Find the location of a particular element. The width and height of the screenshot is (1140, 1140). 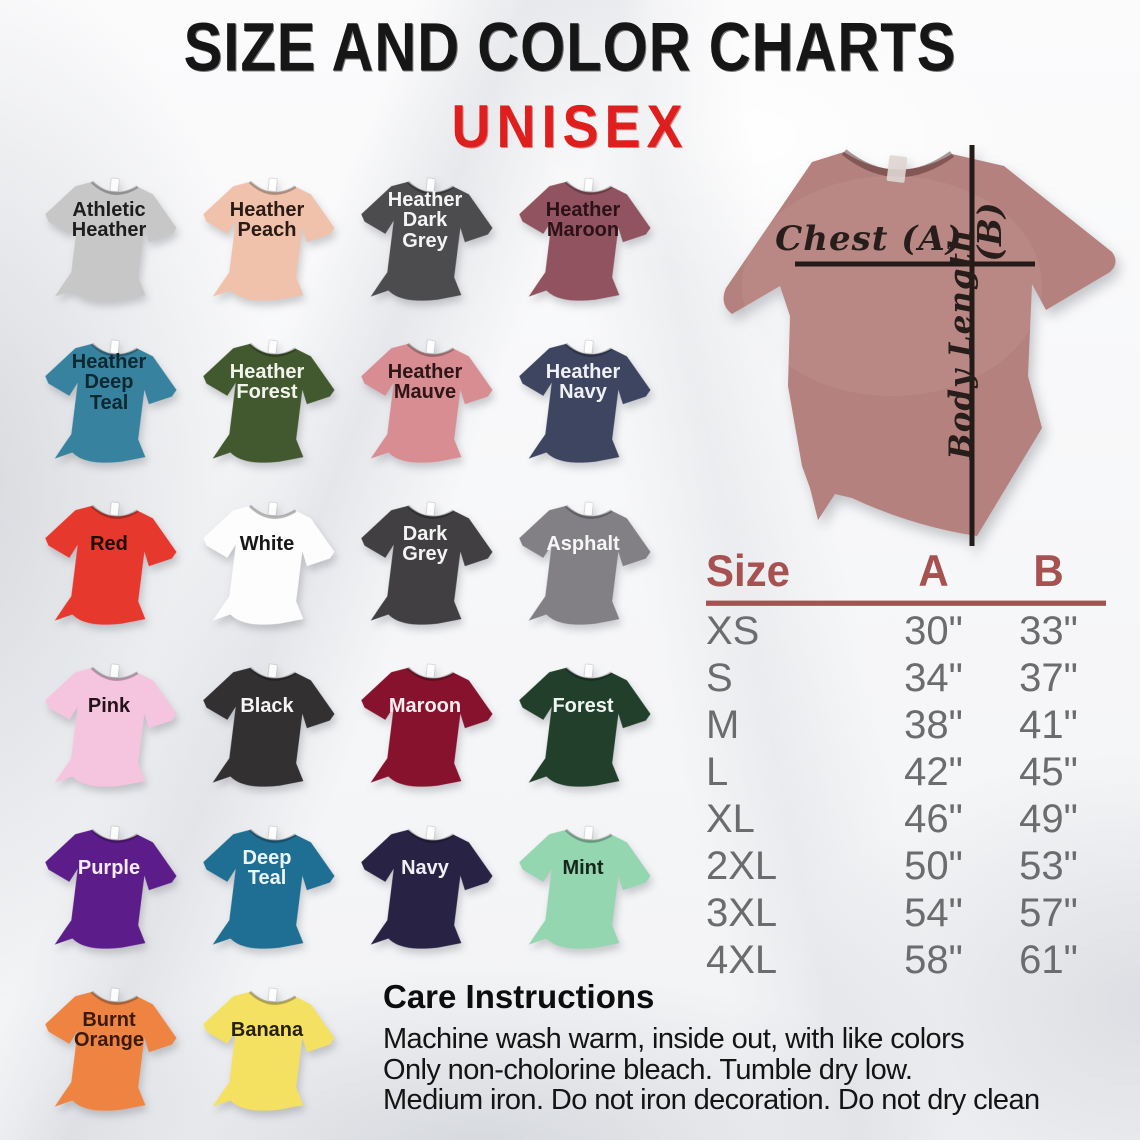

shirt-color-label: White is located at coordinates (267, 544).